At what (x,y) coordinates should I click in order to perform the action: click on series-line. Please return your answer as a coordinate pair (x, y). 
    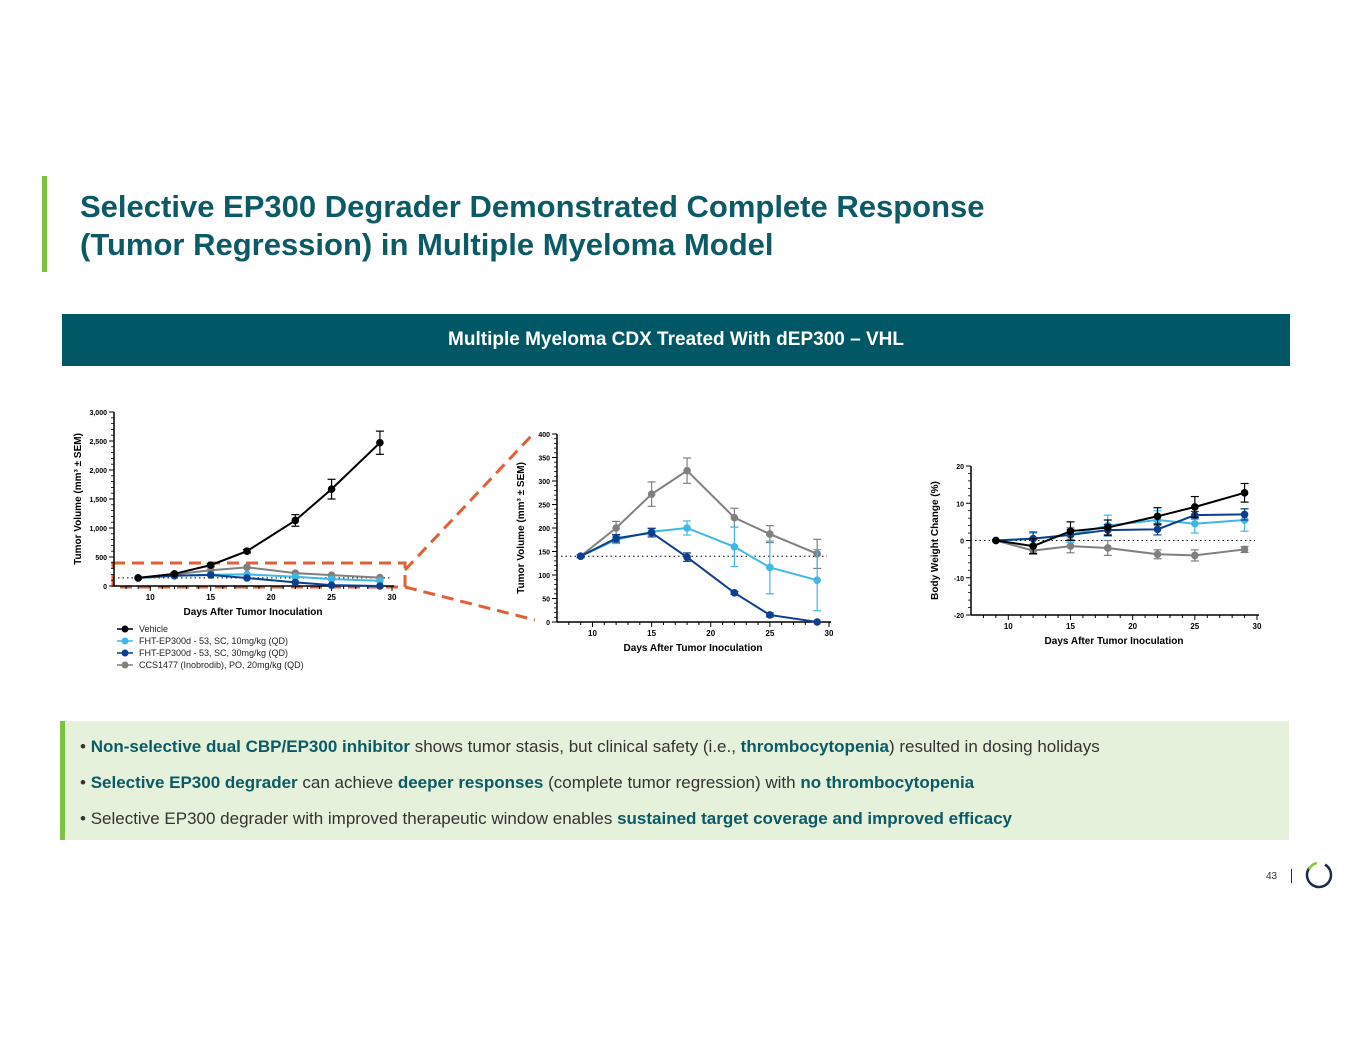
    Looking at the image, I should click on (699, 577).